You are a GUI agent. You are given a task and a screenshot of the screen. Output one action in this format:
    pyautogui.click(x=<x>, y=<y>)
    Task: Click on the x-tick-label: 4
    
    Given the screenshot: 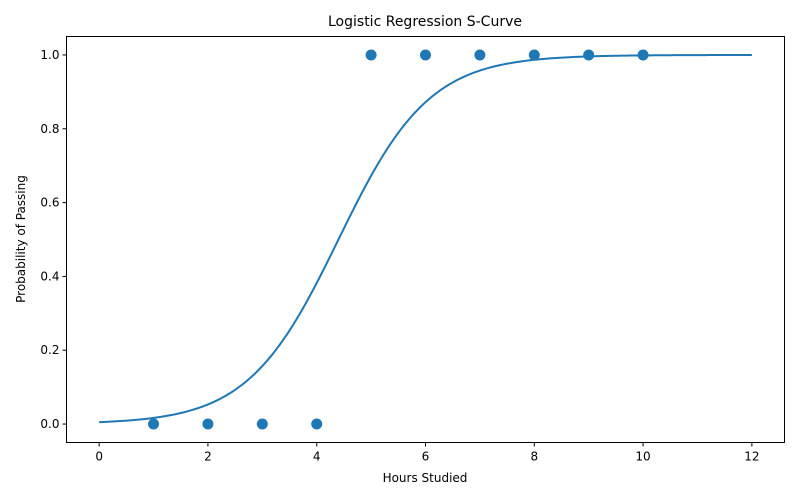 What is the action you would take?
    pyautogui.click(x=317, y=457)
    